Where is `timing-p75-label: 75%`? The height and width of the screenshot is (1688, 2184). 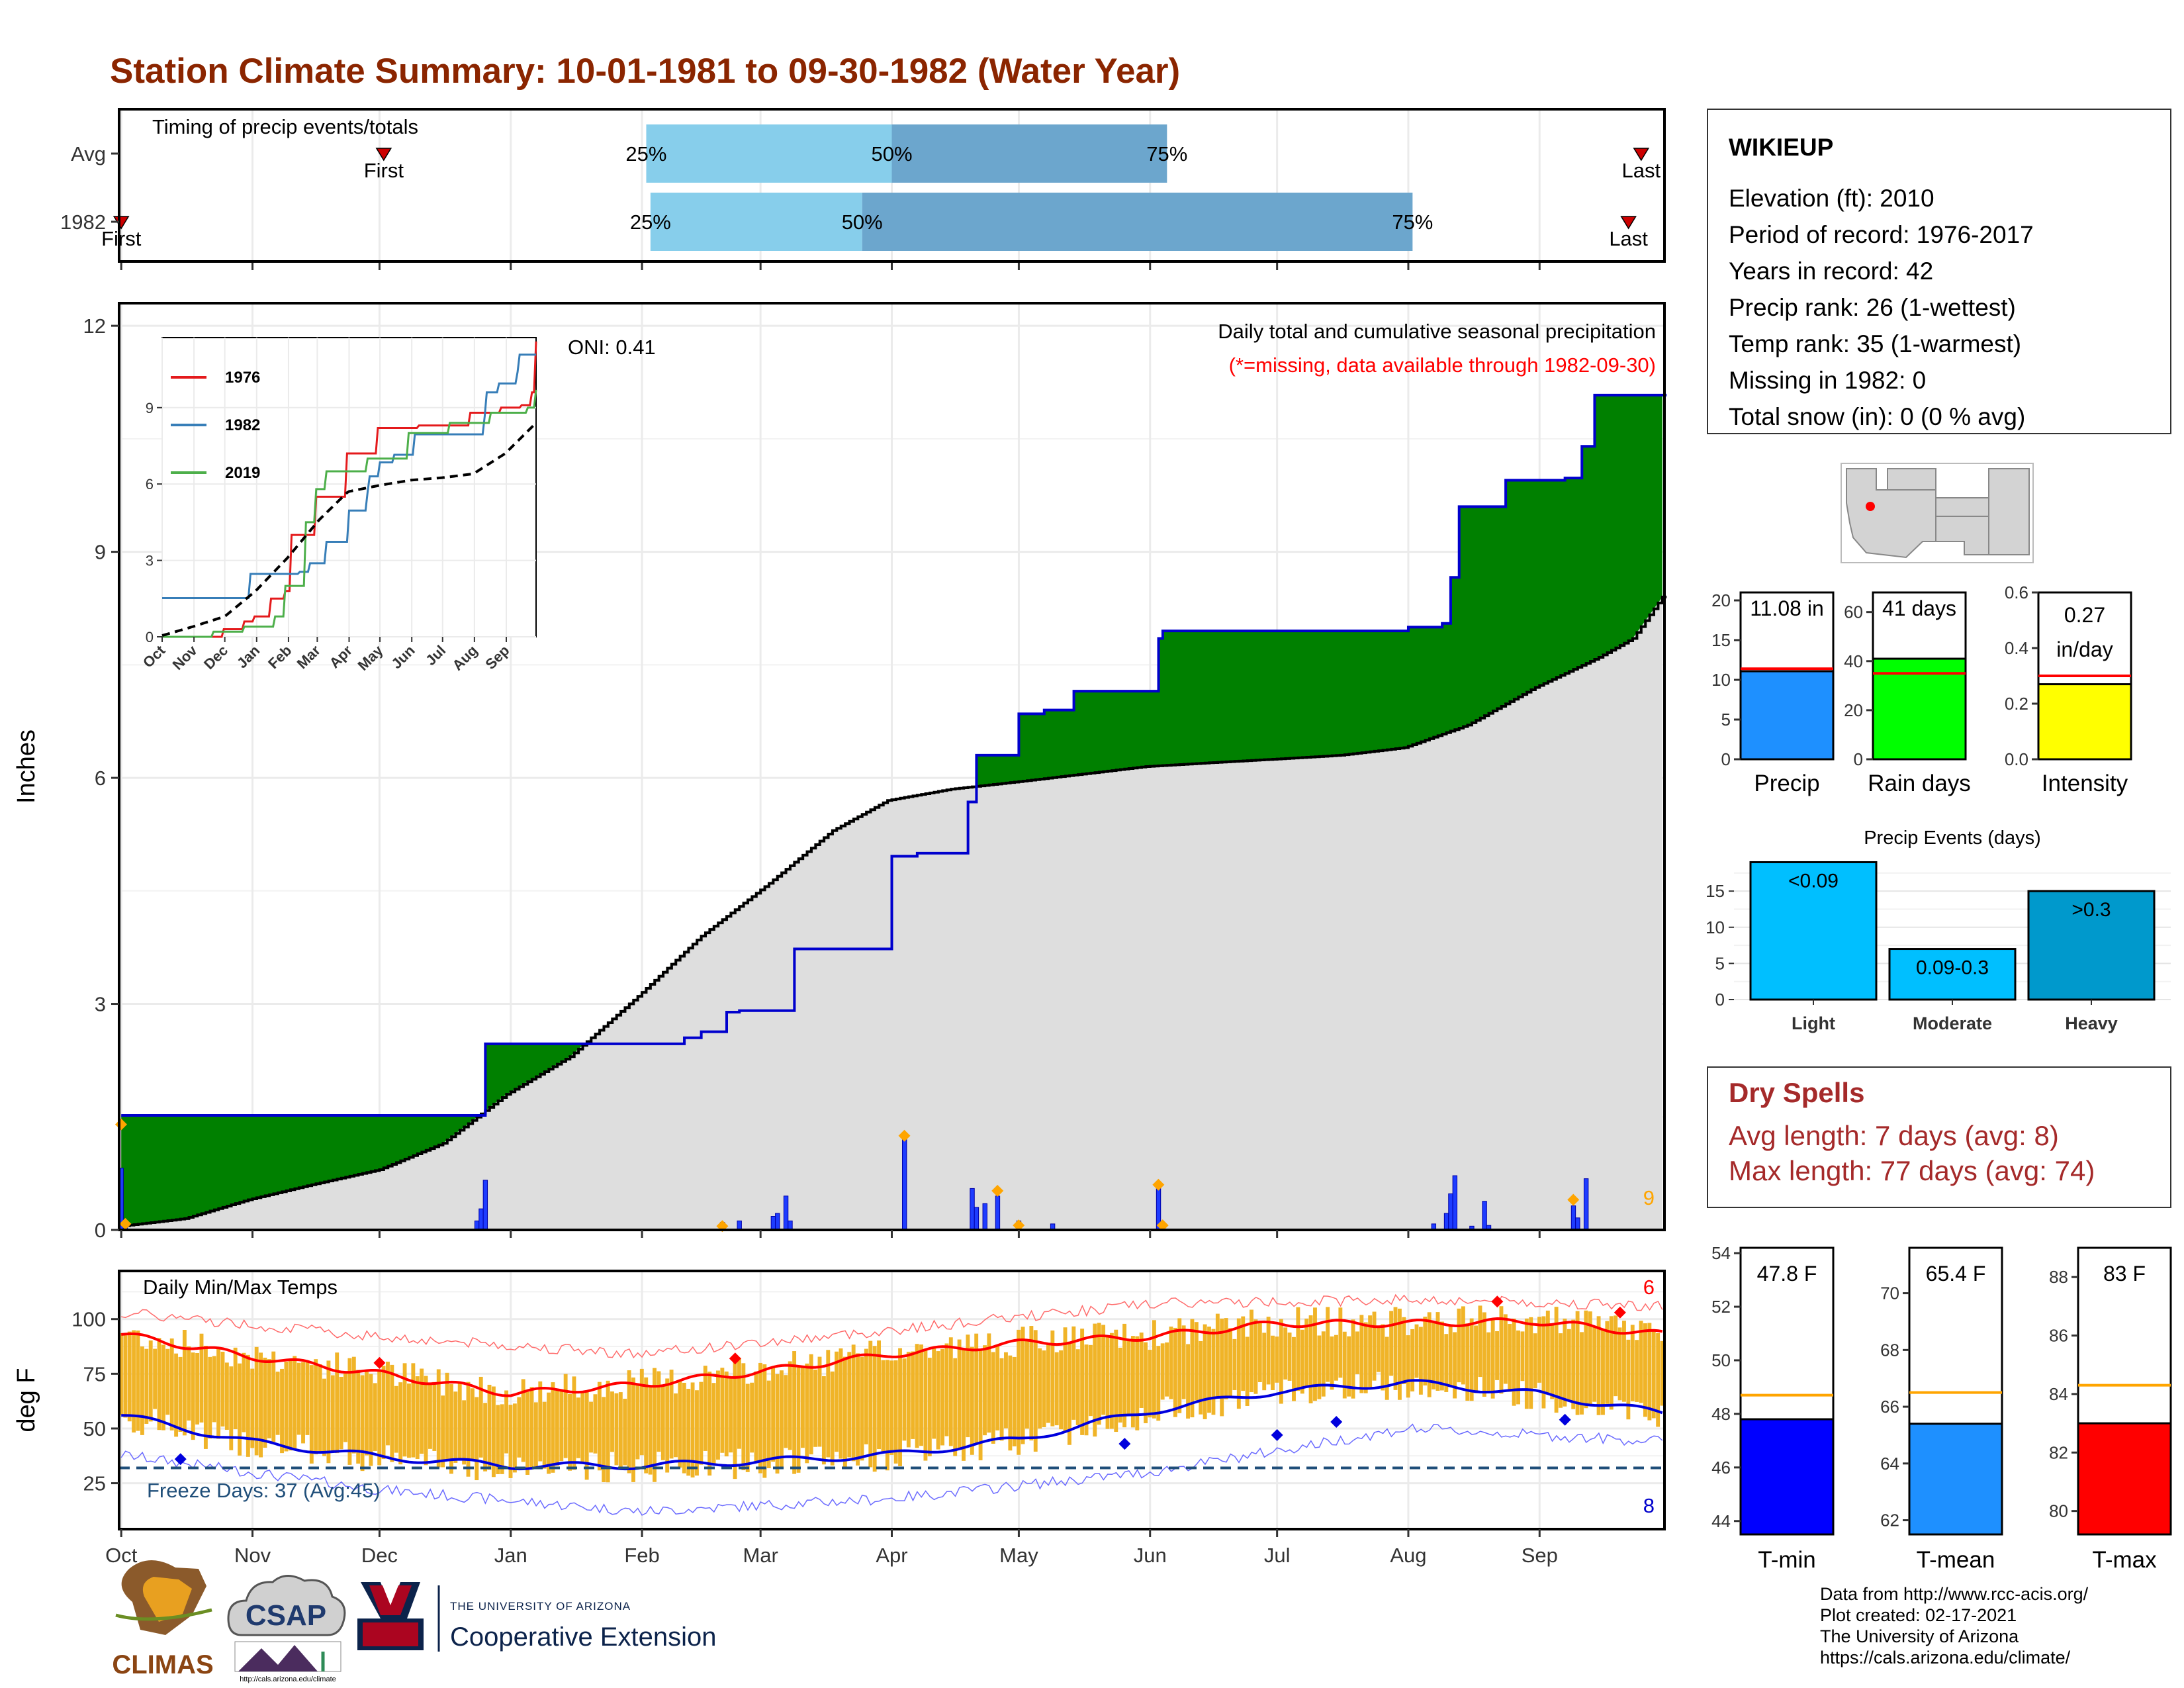
timing-p75-label: 75% is located at coordinates (1166, 153).